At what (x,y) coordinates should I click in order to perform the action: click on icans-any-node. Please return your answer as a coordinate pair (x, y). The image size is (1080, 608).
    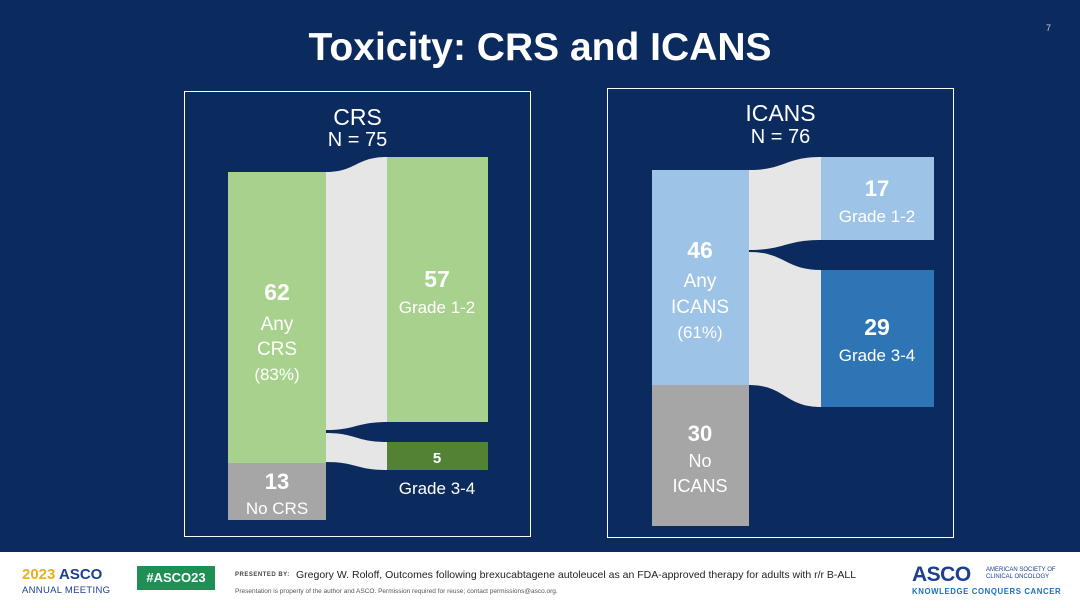
    Looking at the image, I should click on (700, 277).